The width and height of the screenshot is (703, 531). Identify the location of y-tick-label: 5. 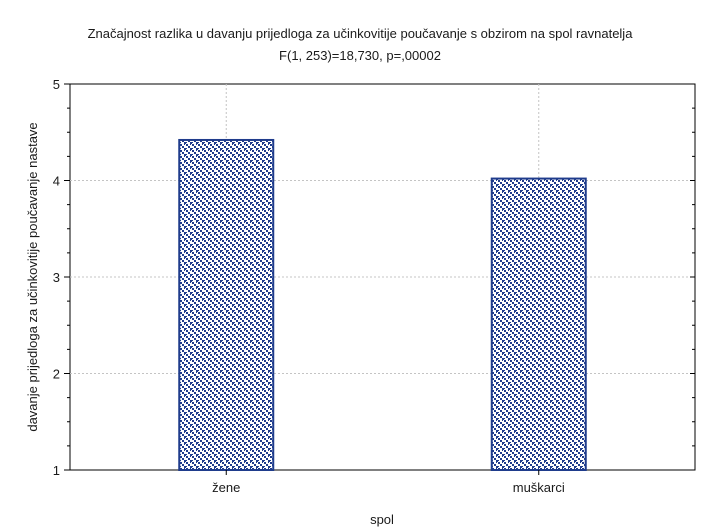
(56, 84).